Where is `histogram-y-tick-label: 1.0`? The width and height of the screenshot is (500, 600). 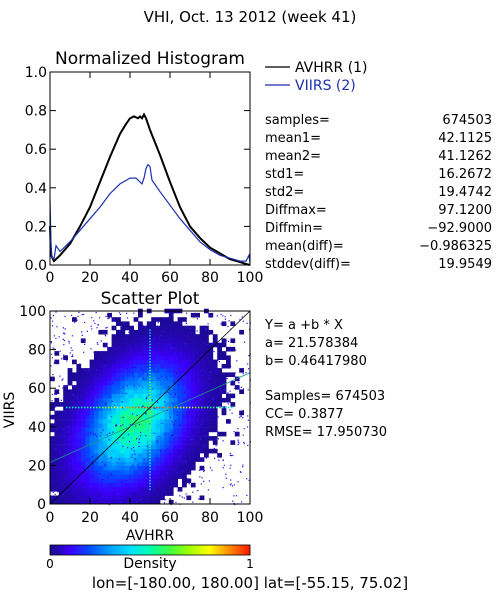 histogram-y-tick-label: 1.0 is located at coordinates (36, 73).